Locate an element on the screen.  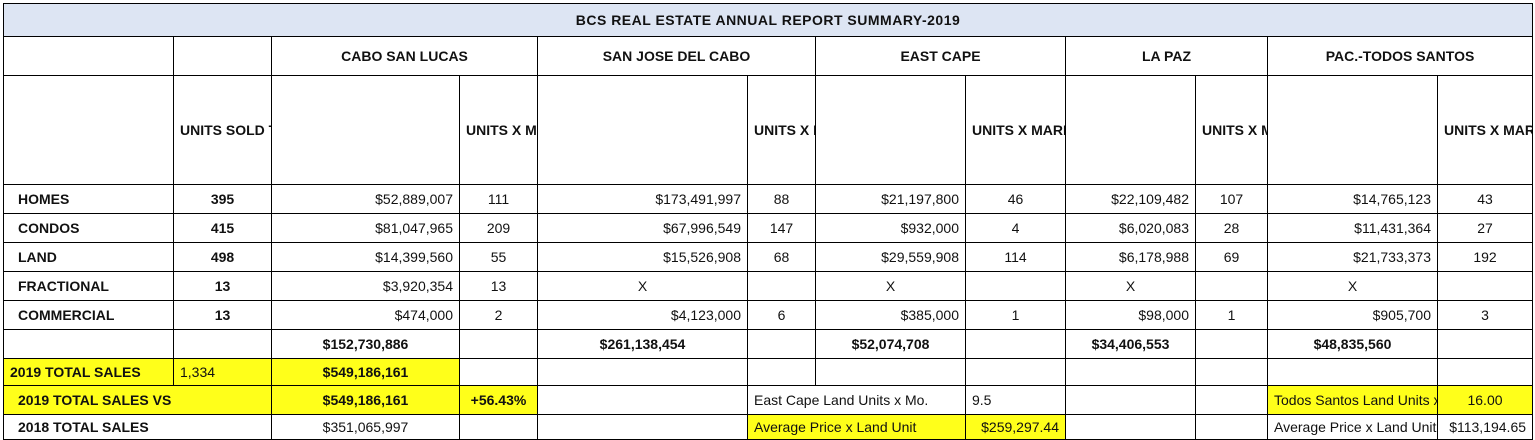
ts-amount: $11,431,364 is located at coordinates (1352, 228).